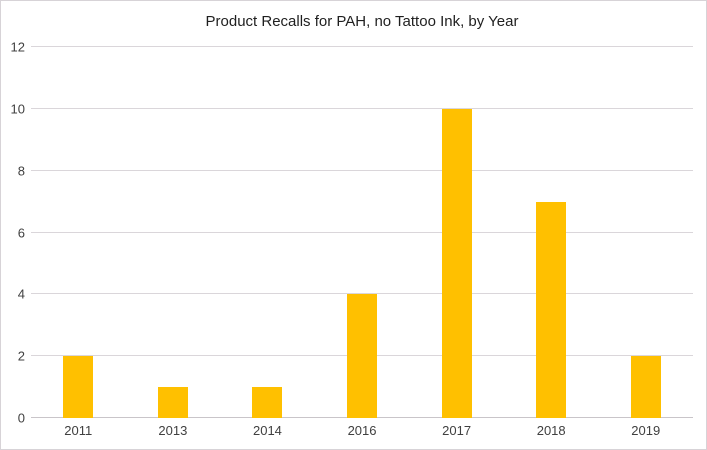 The image size is (707, 450). Describe the element at coordinates (21, 356) in the screenshot. I see `y-tick-label-2: 2` at that location.